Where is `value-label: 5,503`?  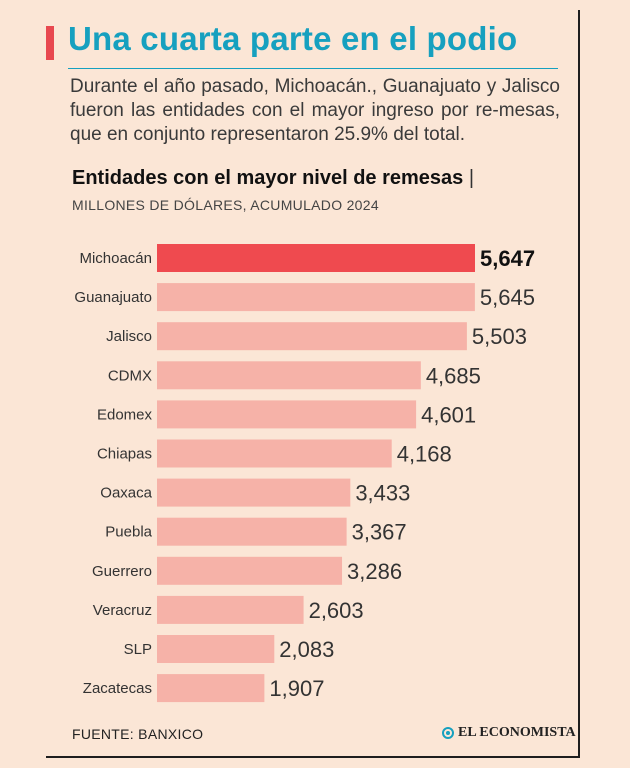
value-label: 5,503 is located at coordinates (499, 336).